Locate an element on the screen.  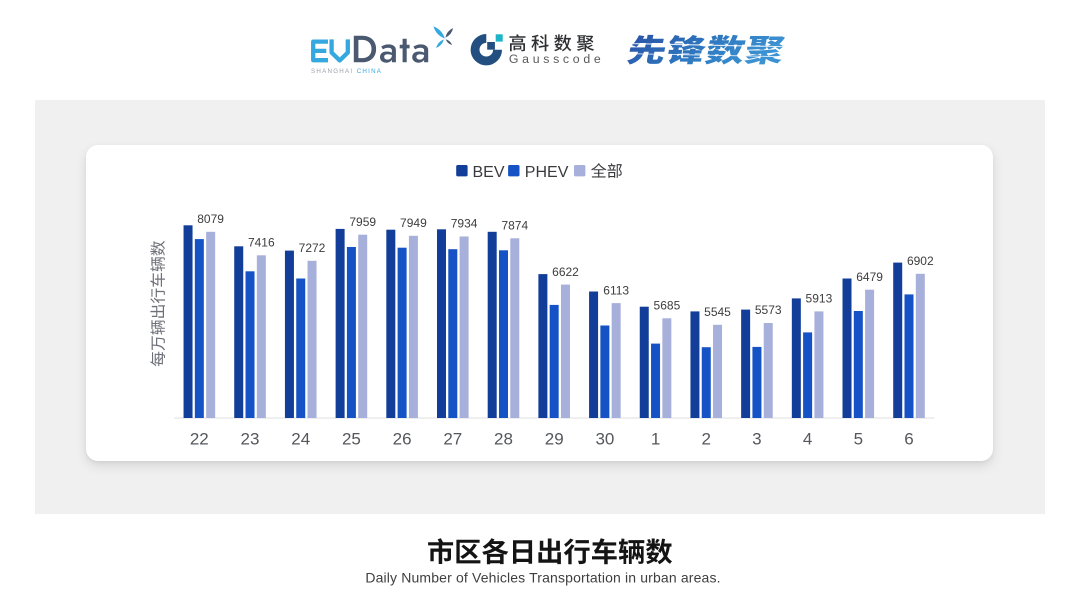
svg-text: BEV is located at coordinates (489, 172).